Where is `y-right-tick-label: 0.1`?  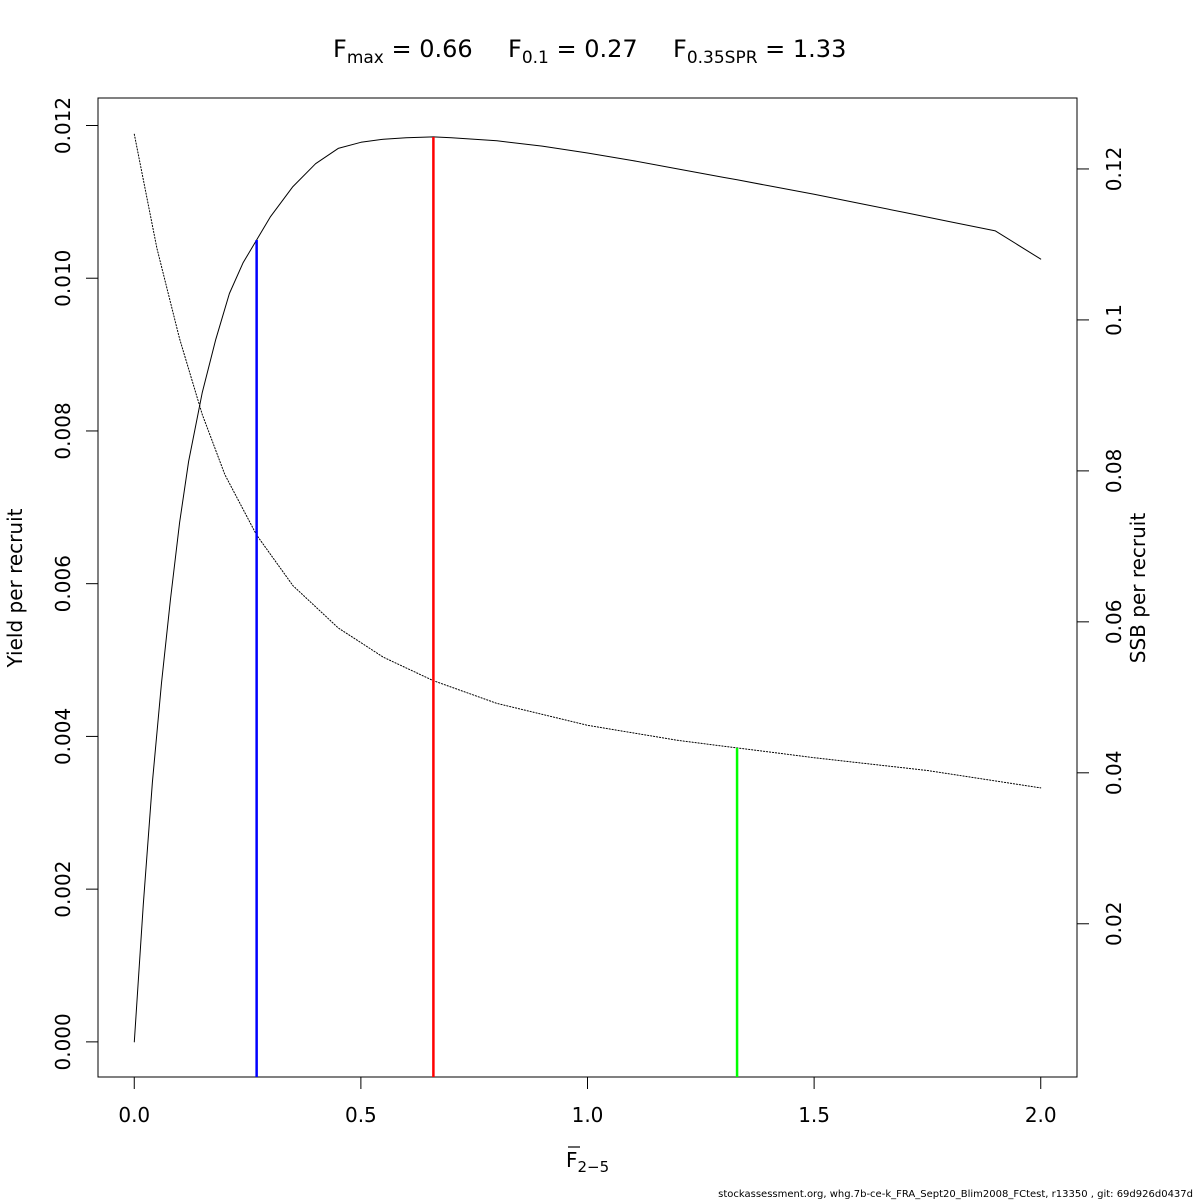
y-right-tick-label: 0.1 is located at coordinates (1114, 320).